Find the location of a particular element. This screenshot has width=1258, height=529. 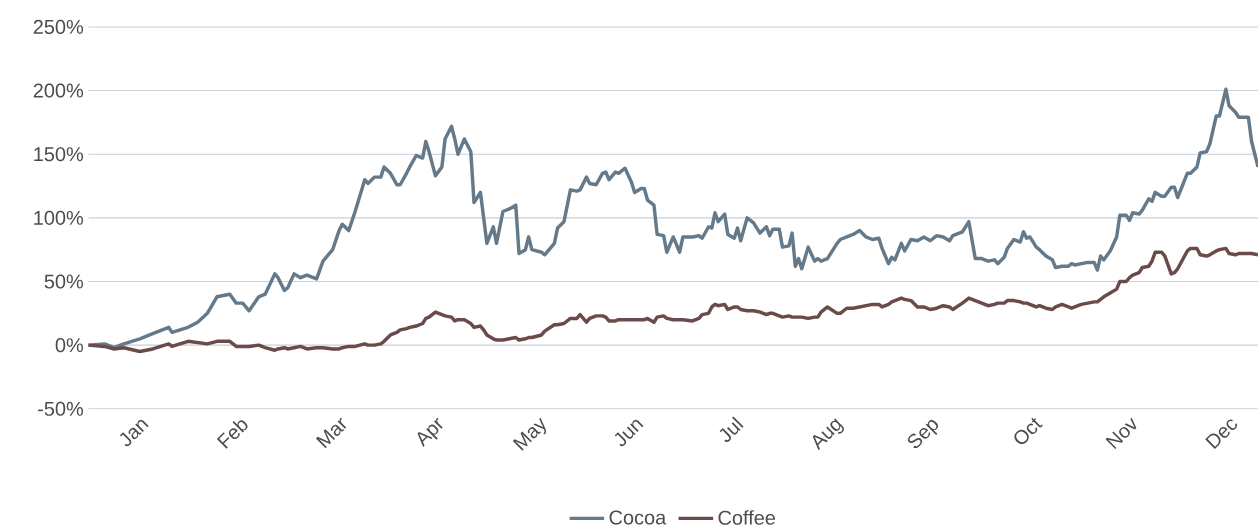

x-tick-label: Feb is located at coordinates (232, 434).